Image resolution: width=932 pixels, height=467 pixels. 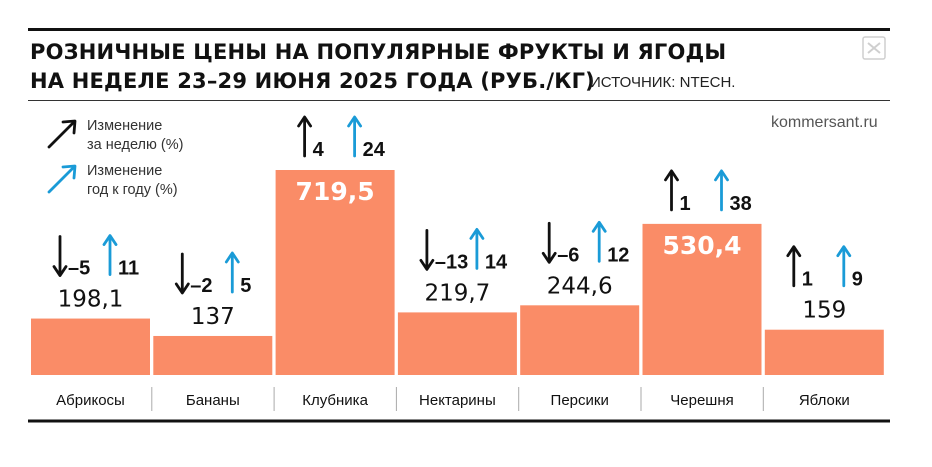 What do you see at coordinates (874, 48) in the screenshot?
I see `kommersant-logo-icon` at bounding box center [874, 48].